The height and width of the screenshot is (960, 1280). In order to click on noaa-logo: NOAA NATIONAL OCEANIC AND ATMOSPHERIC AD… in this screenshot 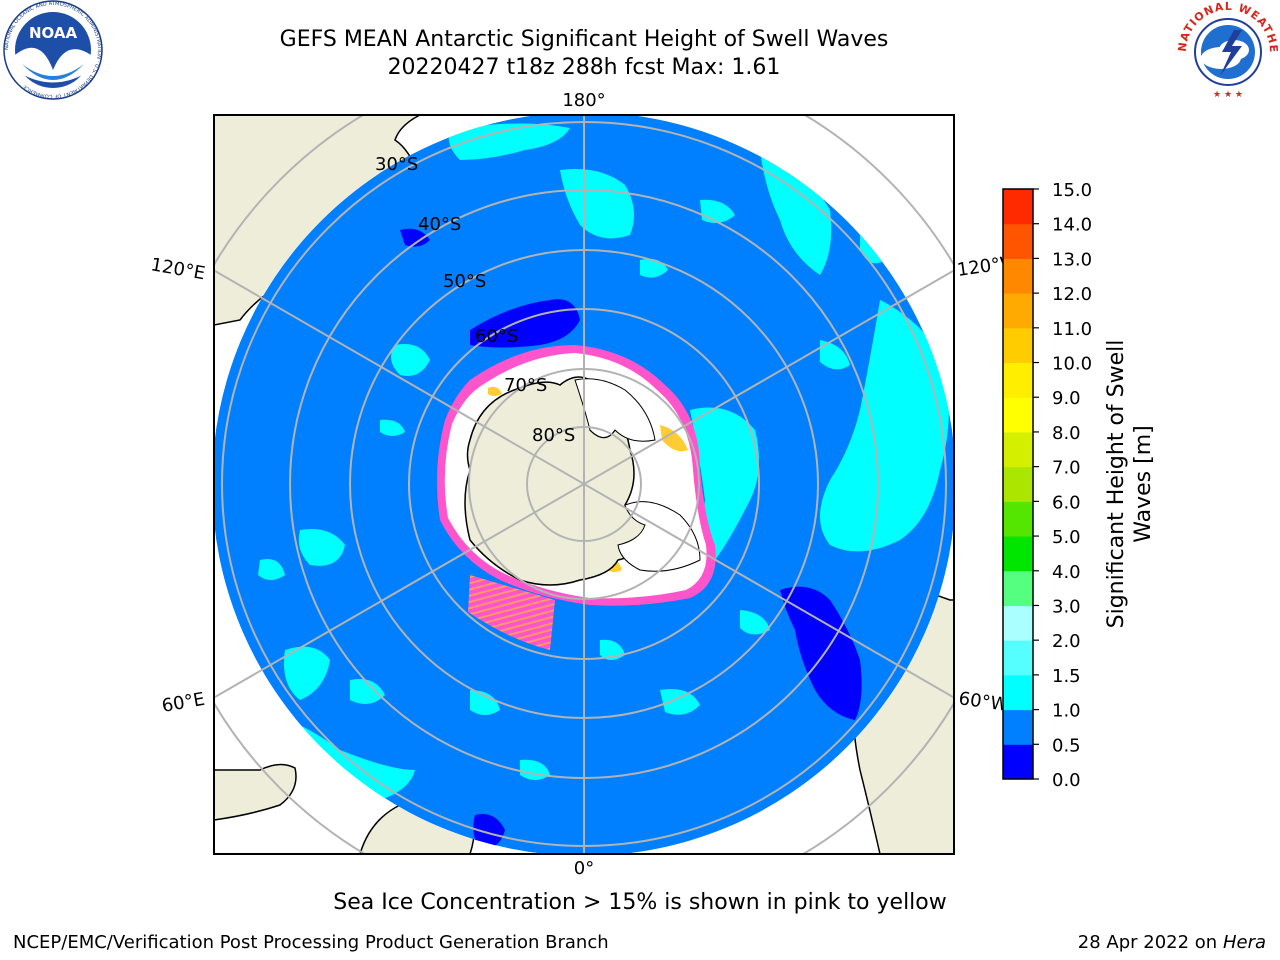, I will do `click(53, 50)`.